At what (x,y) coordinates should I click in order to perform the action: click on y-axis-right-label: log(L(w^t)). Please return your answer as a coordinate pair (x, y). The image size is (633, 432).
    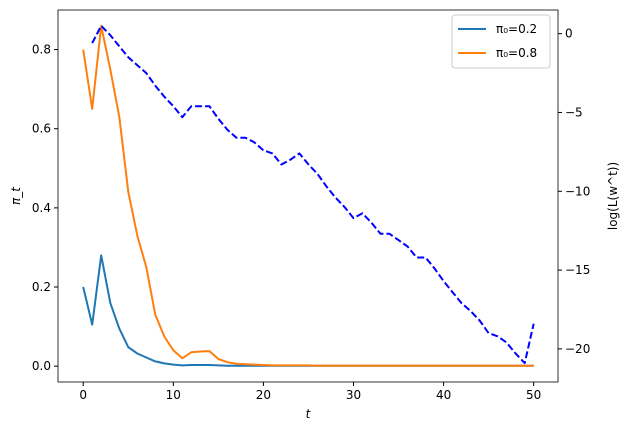
    Looking at the image, I should click on (613, 196).